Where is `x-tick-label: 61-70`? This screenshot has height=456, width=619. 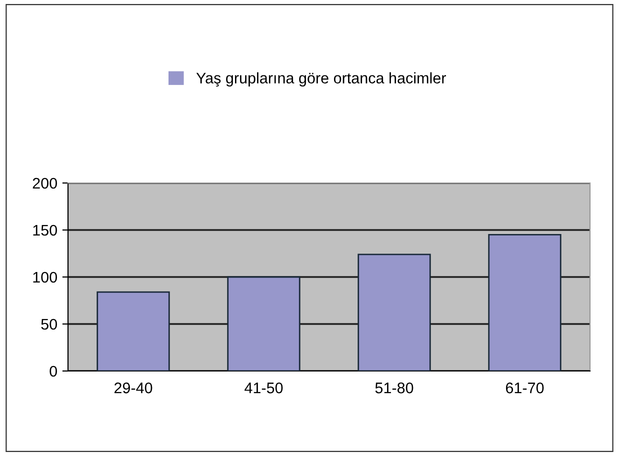
x-tick-label: 61-70 is located at coordinates (525, 388).